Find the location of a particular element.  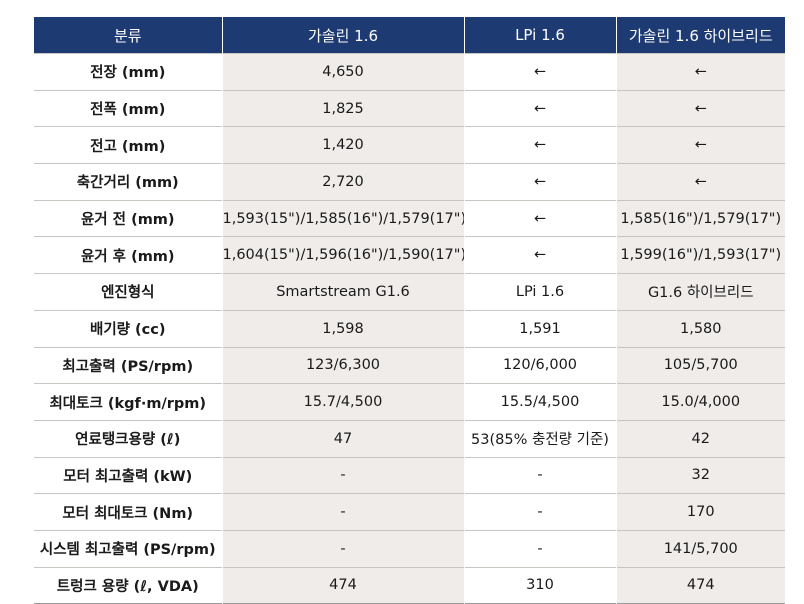

row-label: 축간거리 (mm) is located at coordinates (128, 182).